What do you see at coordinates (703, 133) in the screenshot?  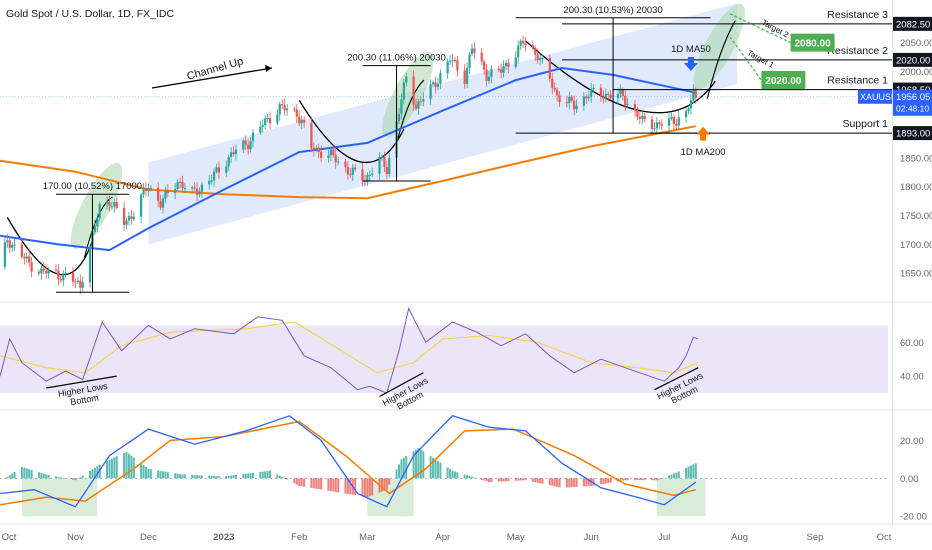 I see `ma200-arrow-icon` at bounding box center [703, 133].